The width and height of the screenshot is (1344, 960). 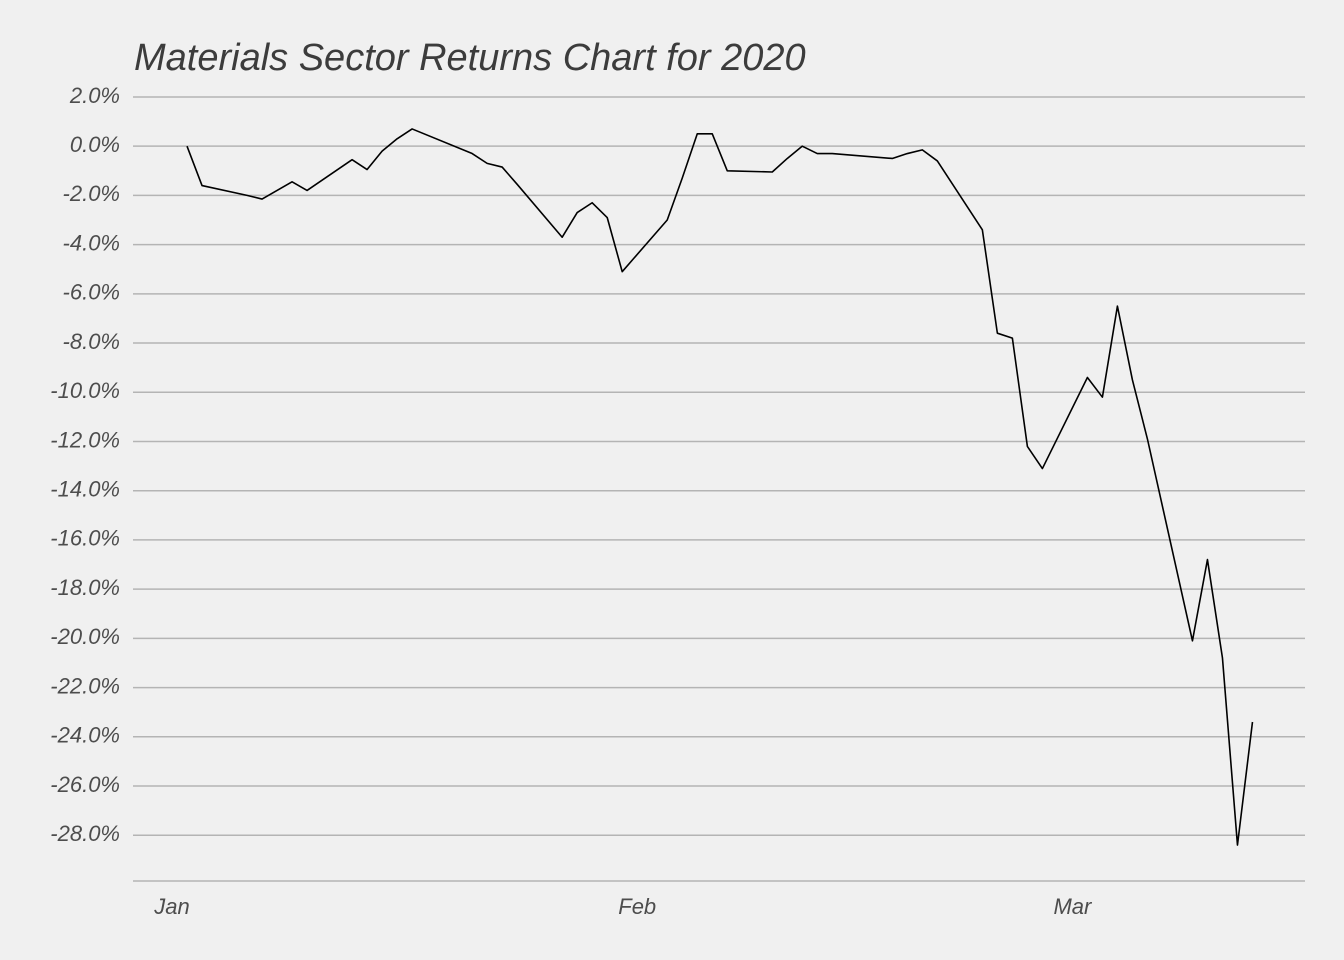 I want to click on y-tick-label: -10.0%, so click(x=85, y=390).